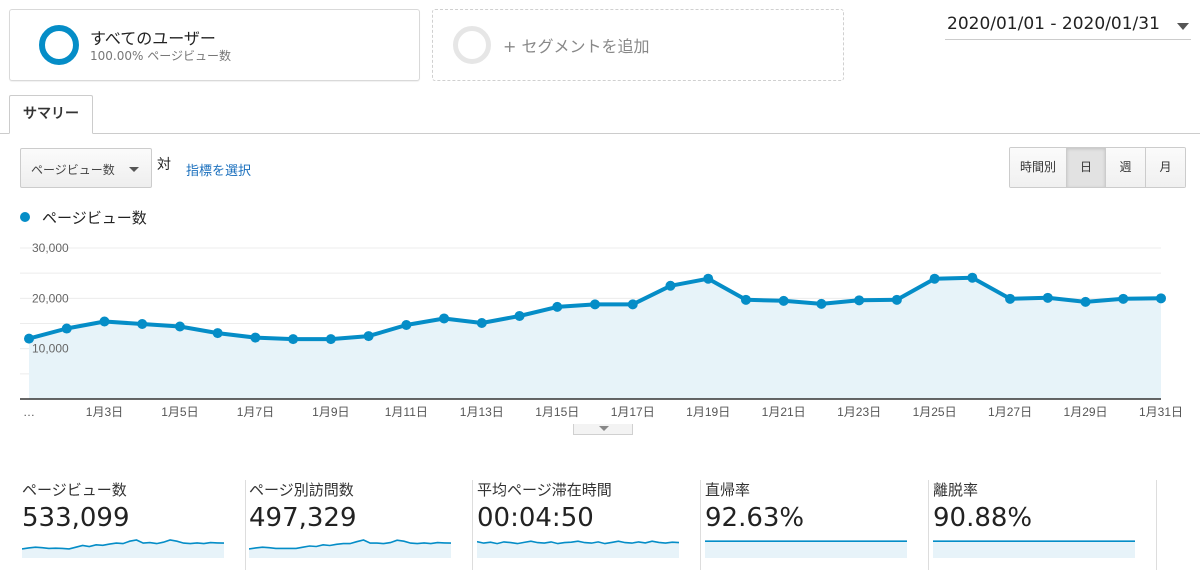 The height and width of the screenshot is (574, 1200). What do you see at coordinates (859, 412) in the screenshot?
I see `x-tick-label: 1月23日` at bounding box center [859, 412].